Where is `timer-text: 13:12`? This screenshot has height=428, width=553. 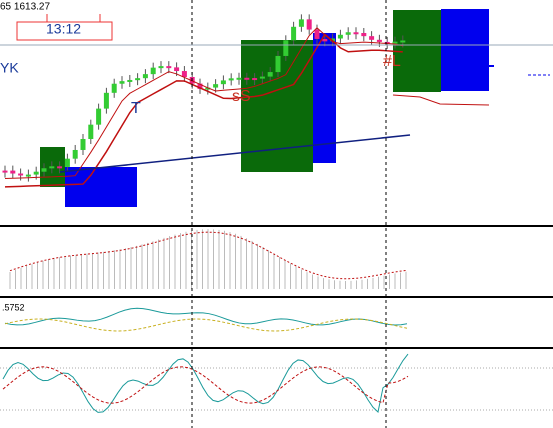
timer-text: 13:12 is located at coordinates (63, 29).